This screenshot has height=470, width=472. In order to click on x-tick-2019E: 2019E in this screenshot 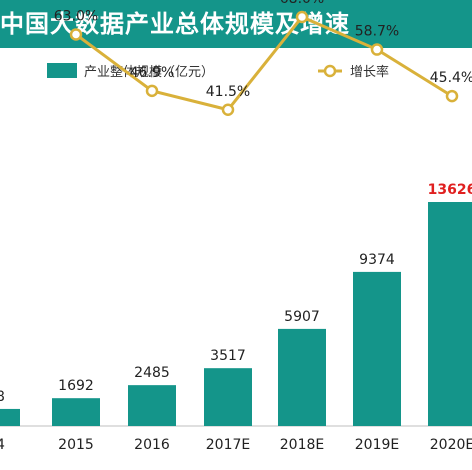, I will do `click(377, 445)`.